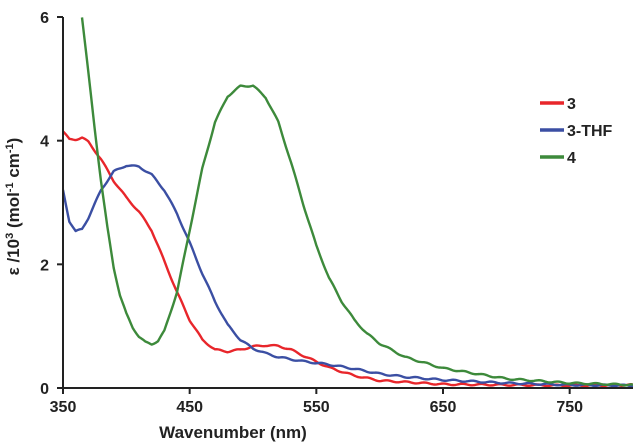 The image size is (633, 448). Describe the element at coordinates (443, 407) in the screenshot. I see `x-tick-label: 650` at that location.